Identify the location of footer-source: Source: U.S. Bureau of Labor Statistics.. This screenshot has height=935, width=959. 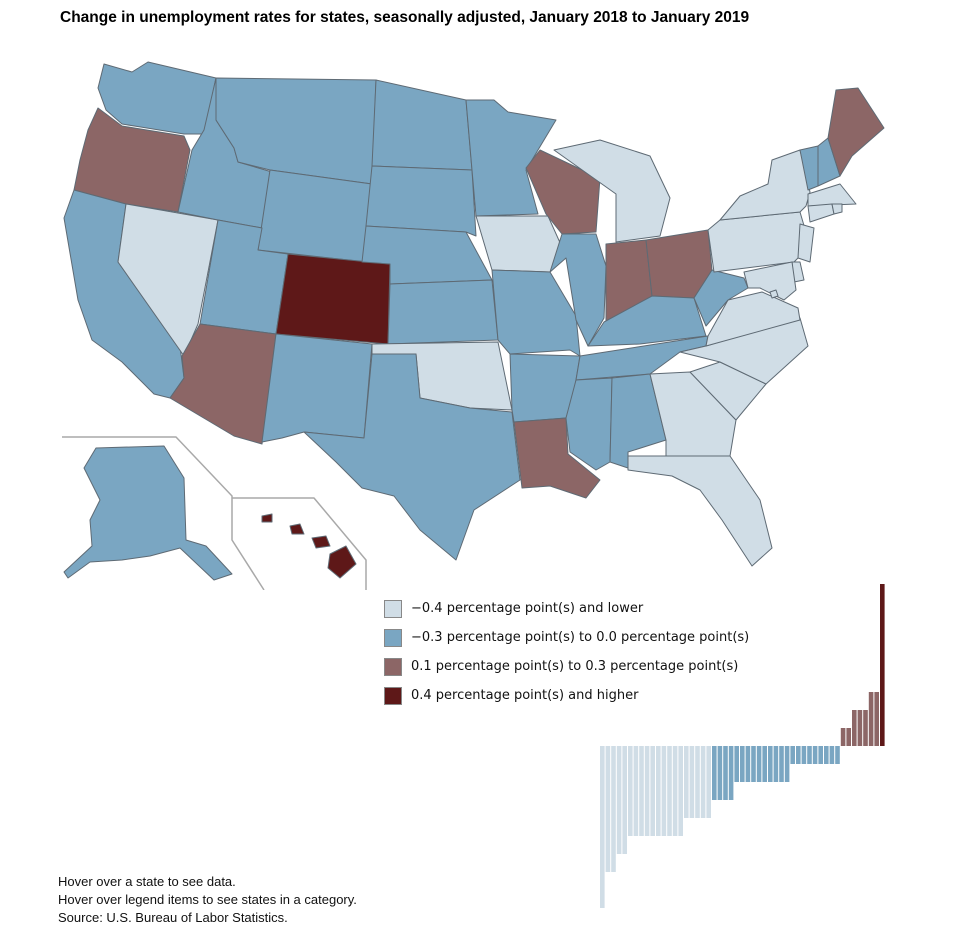
(173, 917).